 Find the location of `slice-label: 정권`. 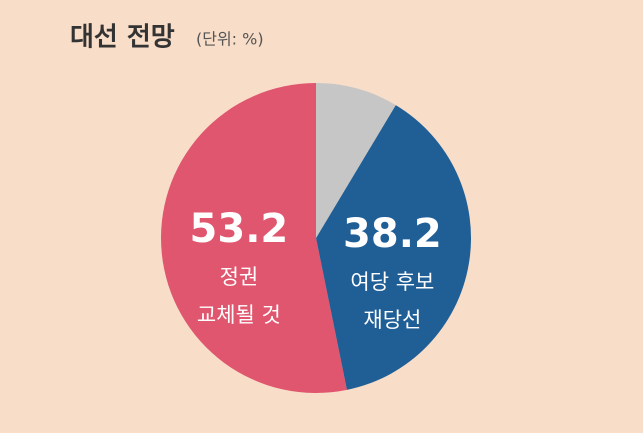

slice-label: 정권 is located at coordinates (239, 277).